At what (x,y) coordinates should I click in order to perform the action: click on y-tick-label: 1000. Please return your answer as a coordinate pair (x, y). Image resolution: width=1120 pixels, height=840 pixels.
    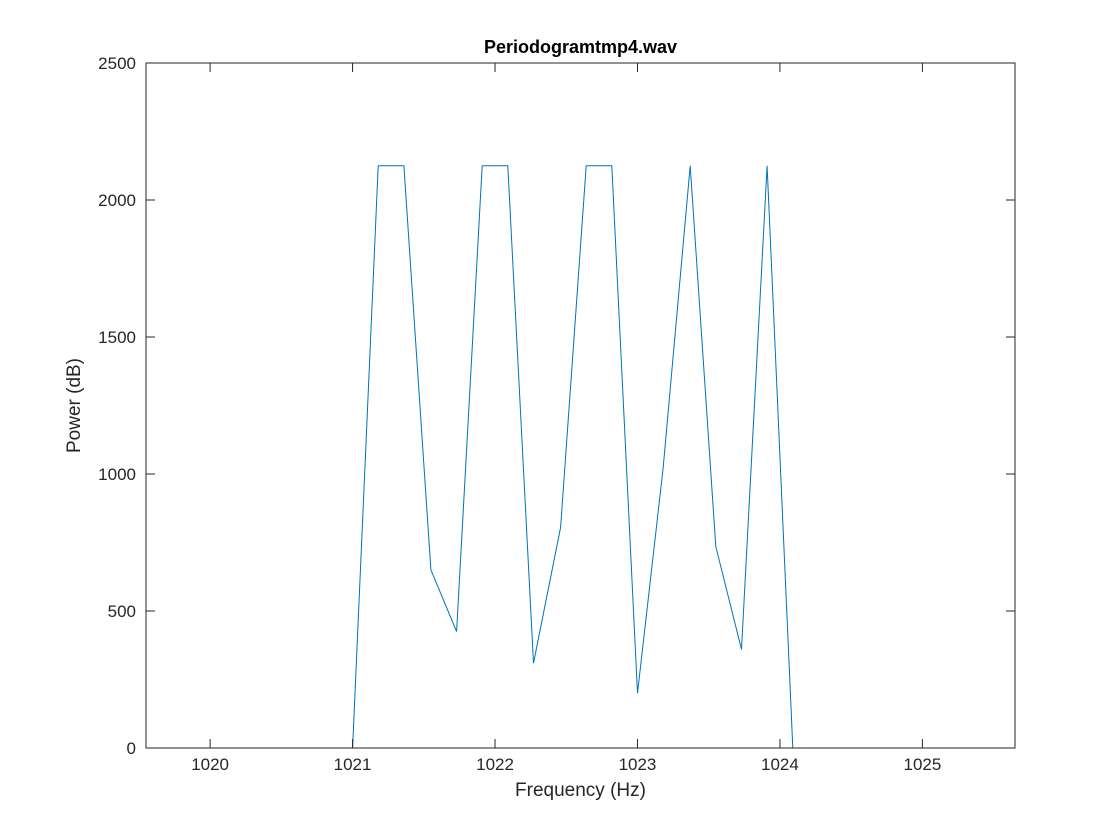
    Looking at the image, I should click on (117, 474).